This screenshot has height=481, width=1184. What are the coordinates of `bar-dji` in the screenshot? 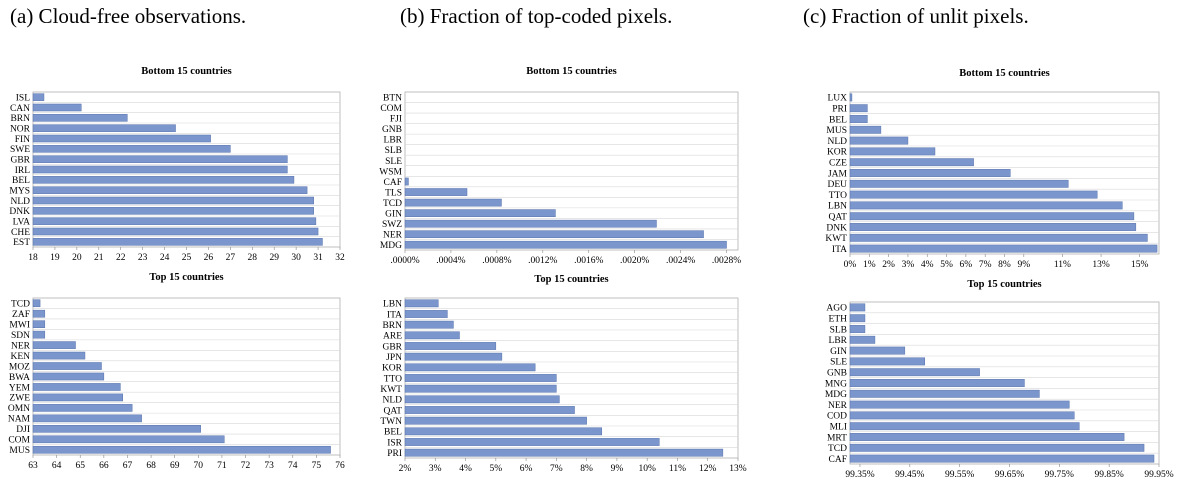 It's located at (116, 429).